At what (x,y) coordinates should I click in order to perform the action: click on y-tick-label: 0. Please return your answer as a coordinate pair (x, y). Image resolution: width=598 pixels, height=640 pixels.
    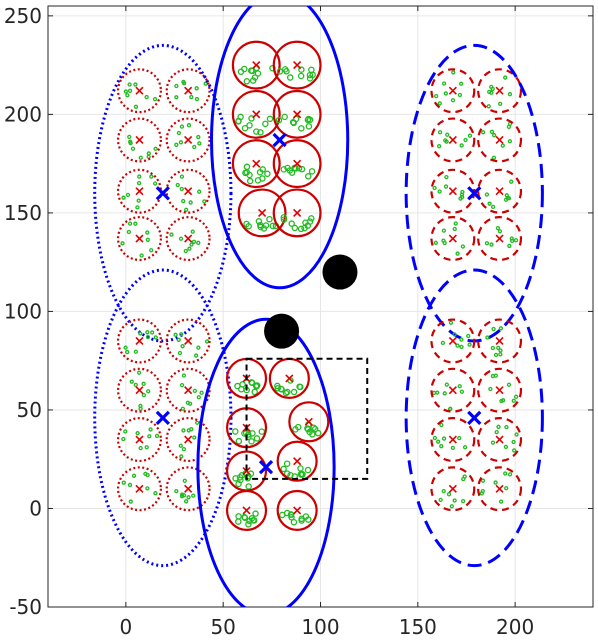
    Looking at the image, I should click on (35, 508).